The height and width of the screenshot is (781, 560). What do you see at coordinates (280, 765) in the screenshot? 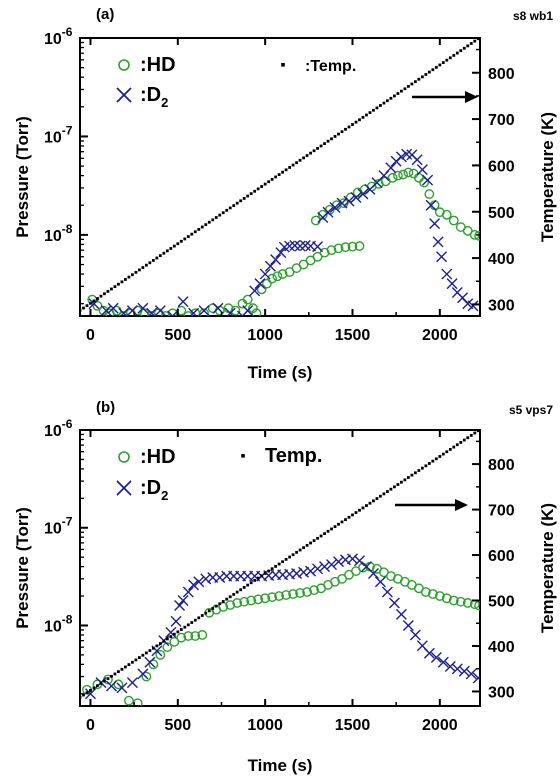
I see `x-axis-title: Time (s)` at bounding box center [280, 765].